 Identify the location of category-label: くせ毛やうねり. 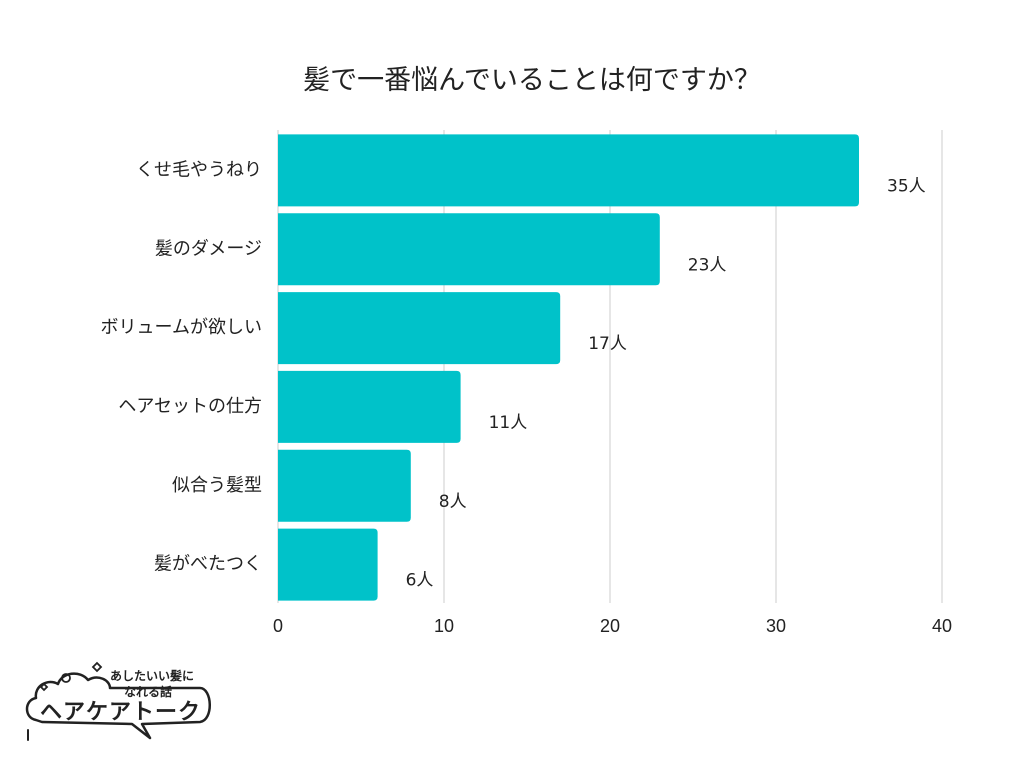
(199, 169).